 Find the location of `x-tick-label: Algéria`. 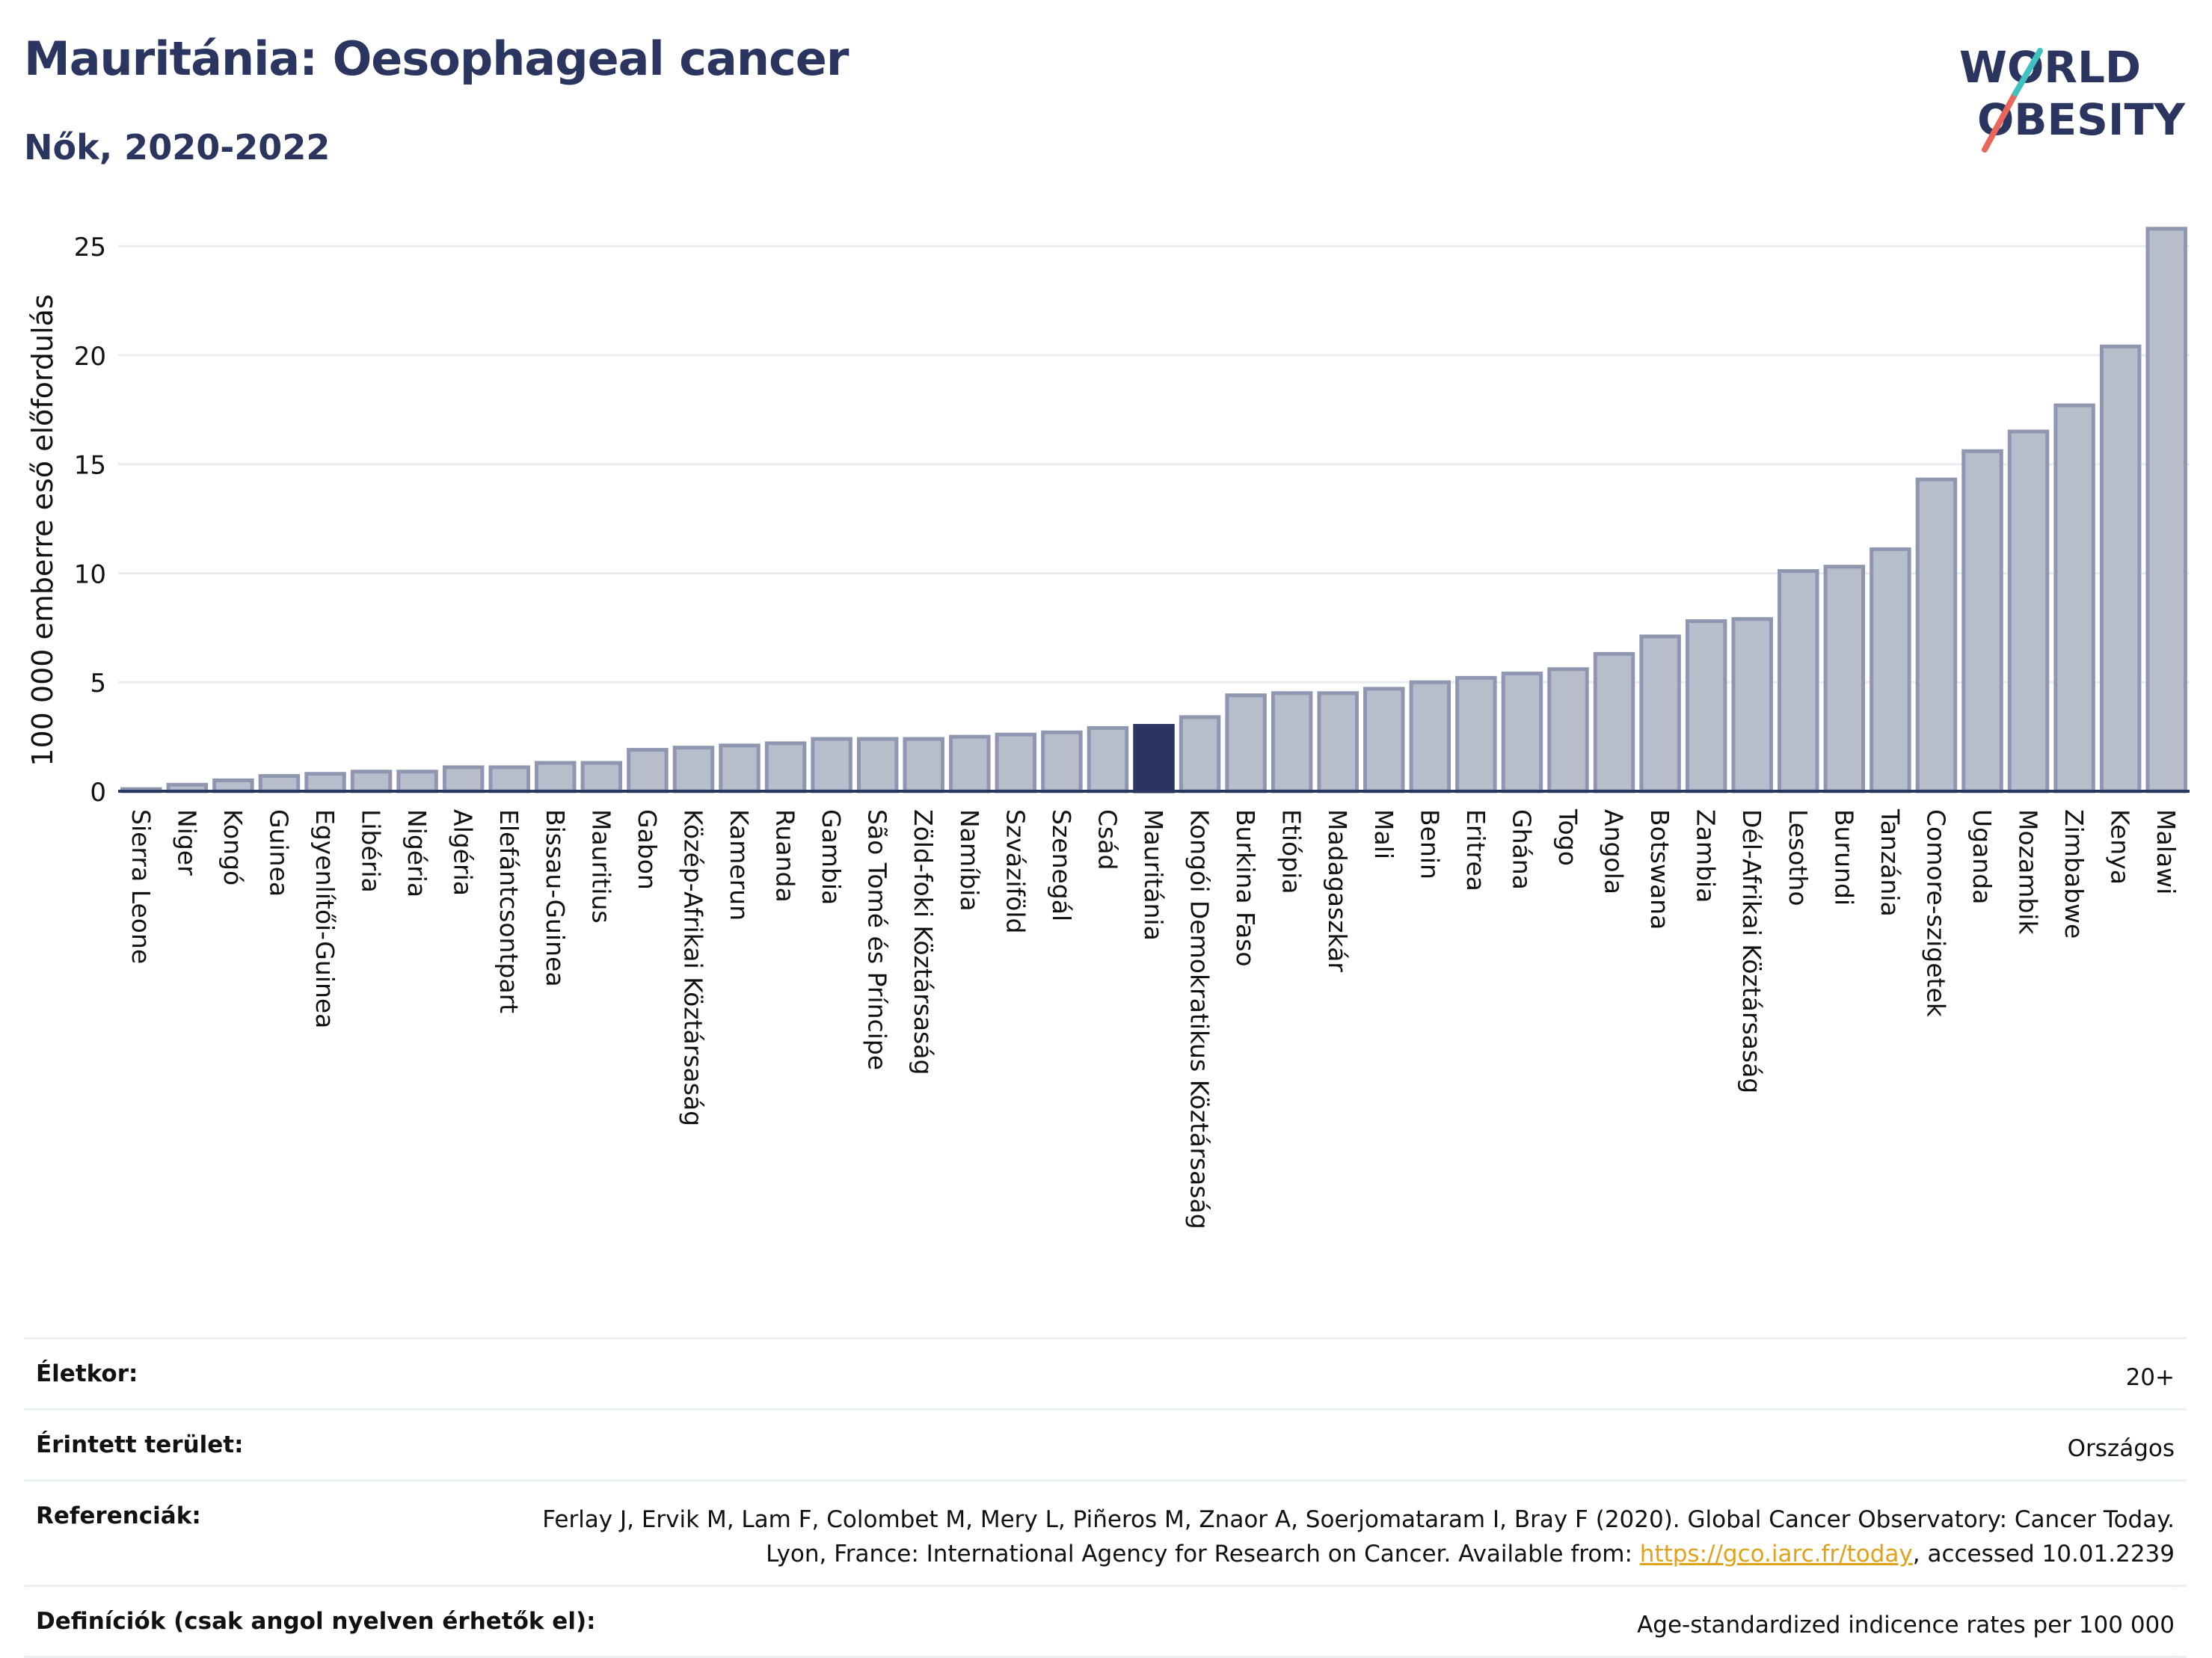

x-tick-label: Algéria is located at coordinates (463, 852).